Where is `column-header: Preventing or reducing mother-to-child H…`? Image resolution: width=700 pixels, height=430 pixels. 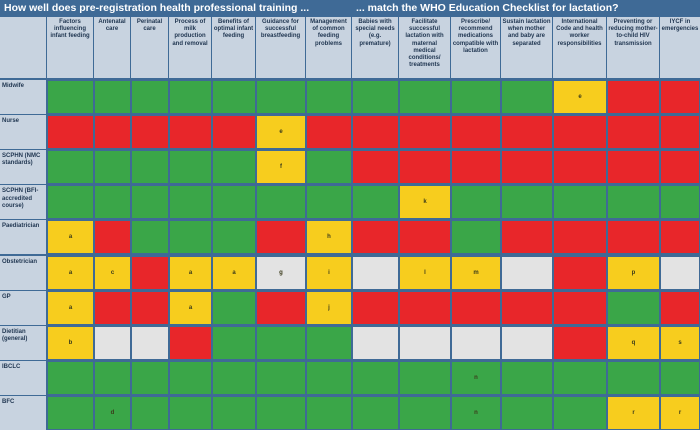
column-header: Preventing or reducing mother-to-child H… is located at coordinates (633, 47).